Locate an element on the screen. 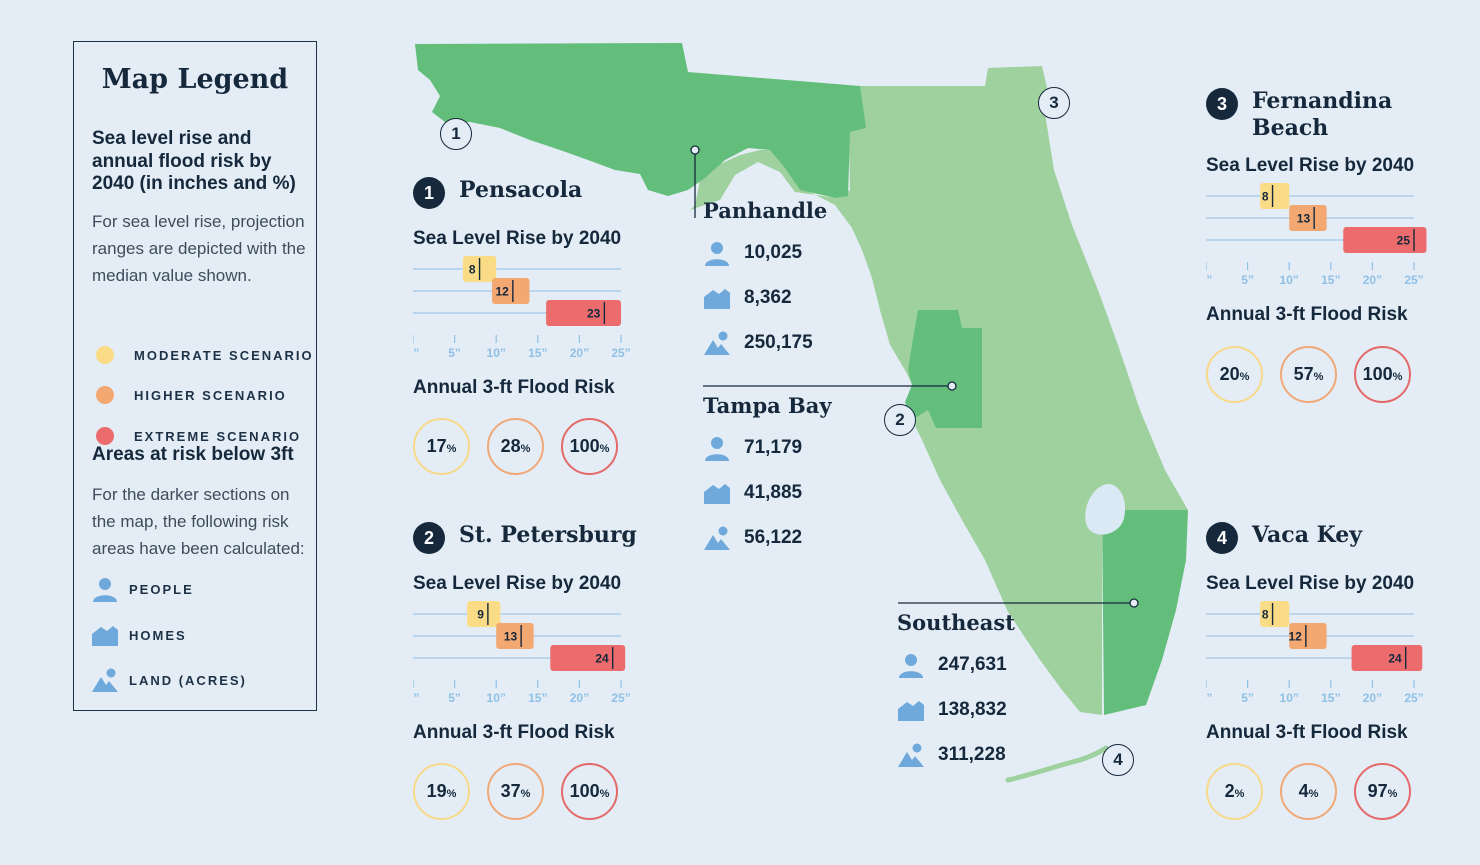  region-southeast: Southeast 247,631 138,832 311,228 is located at coordinates (956, 690).